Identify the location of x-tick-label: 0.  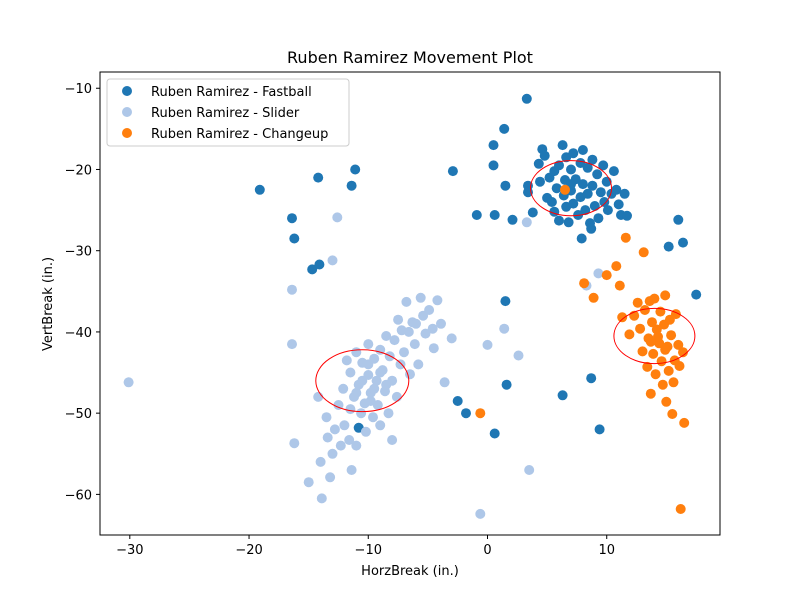
(487, 550).